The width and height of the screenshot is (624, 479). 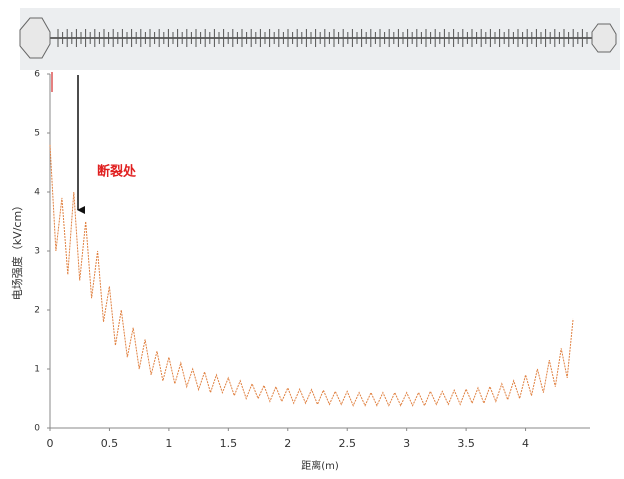 What do you see at coordinates (50, 443) in the screenshot?
I see `x-tick-label: 0` at bounding box center [50, 443].